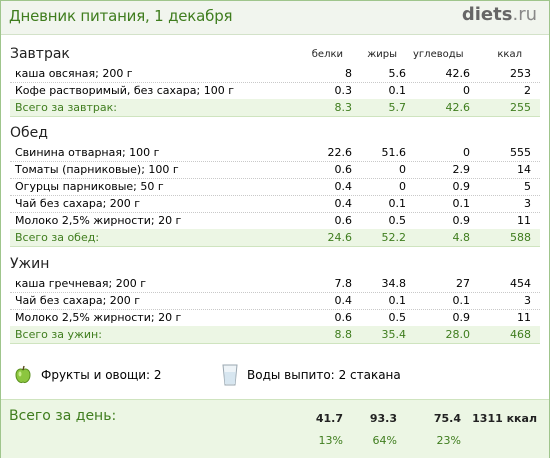  Describe the element at coordinates (275, 18) in the screenshot. I see `header: Дневник питания, 1 декабря diets.ru` at that location.